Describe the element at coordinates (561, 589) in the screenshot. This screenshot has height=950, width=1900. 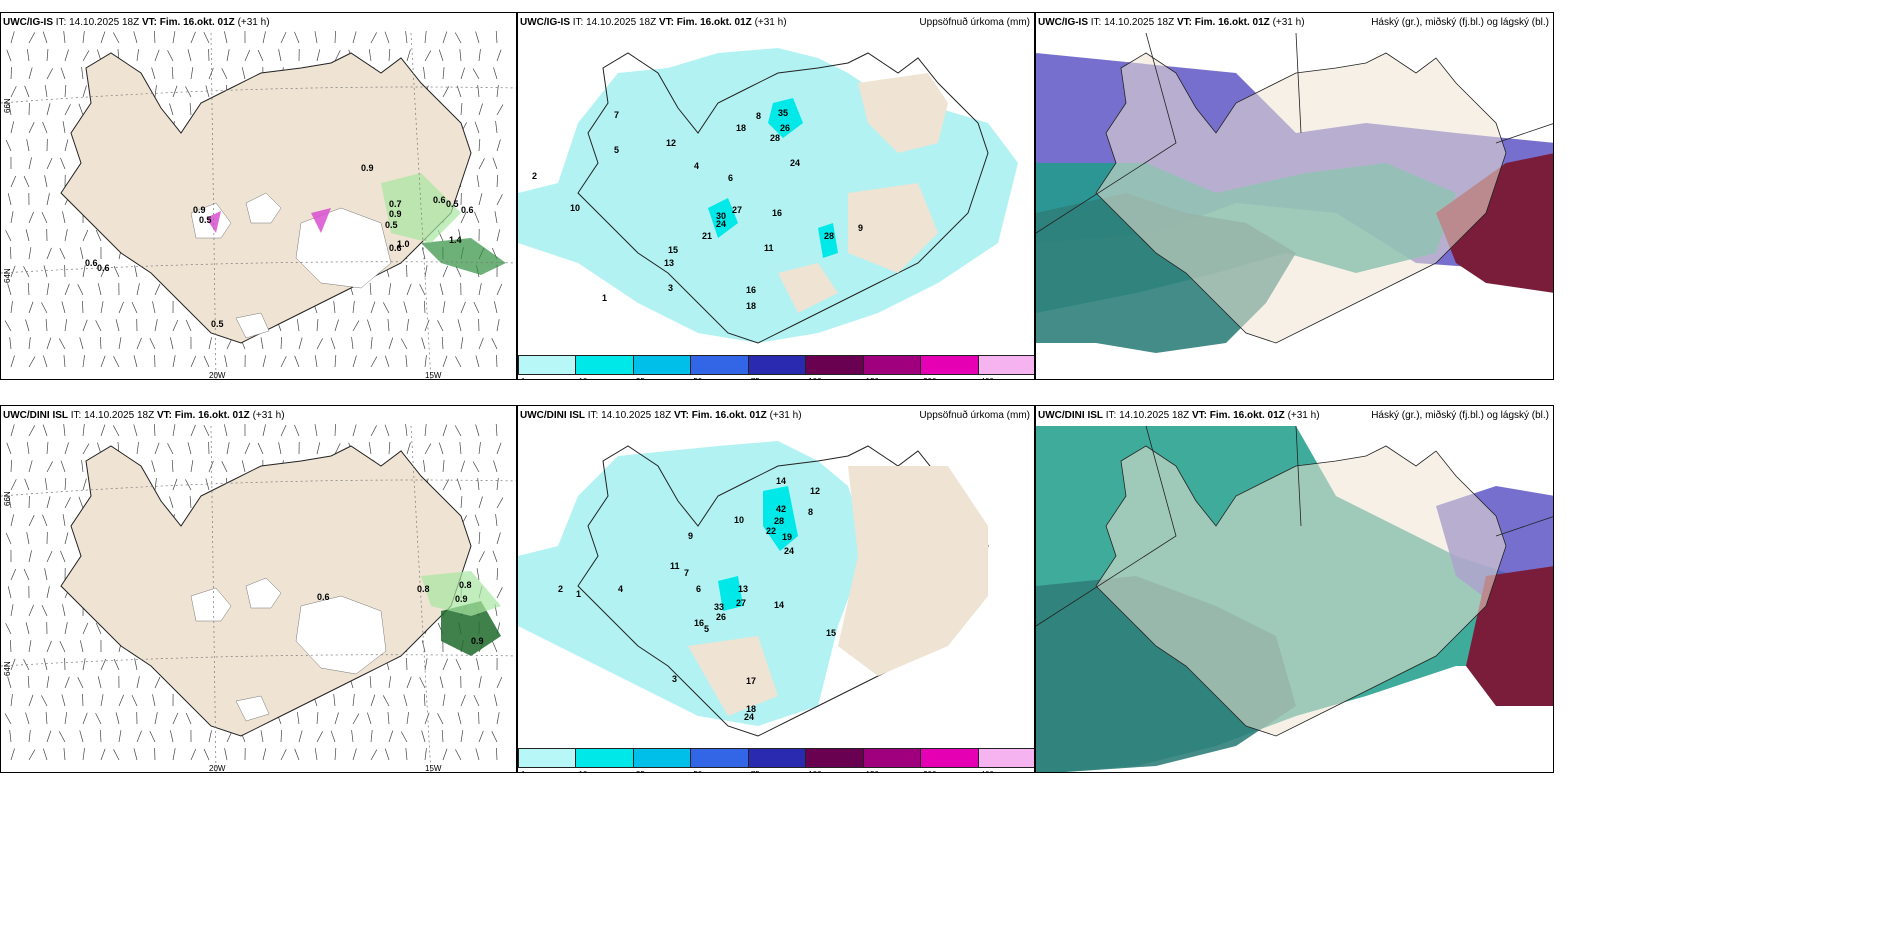
I see `map-value-label: 2` at that location.